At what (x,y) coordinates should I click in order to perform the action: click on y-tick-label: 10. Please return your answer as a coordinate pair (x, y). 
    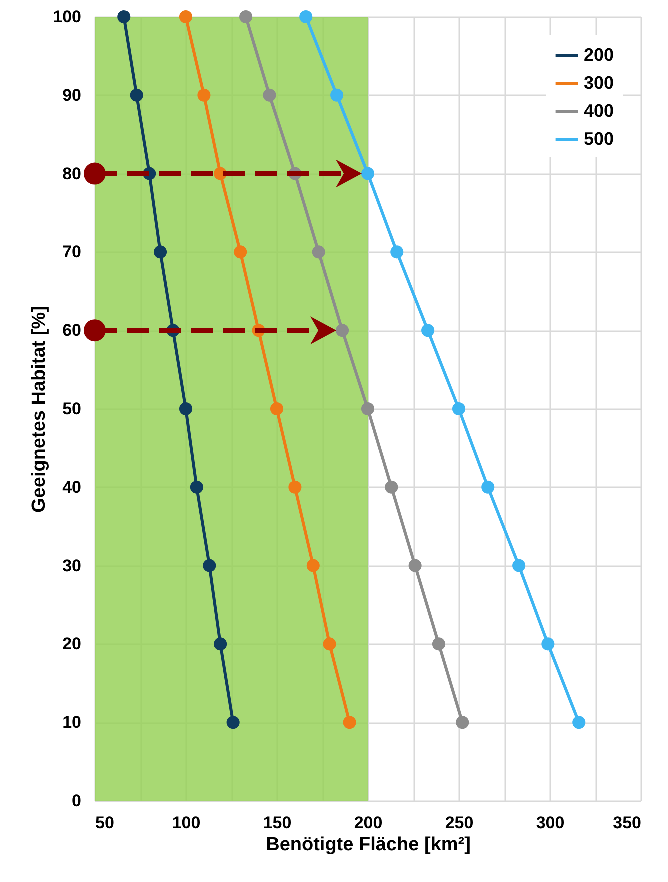
    Looking at the image, I should click on (72, 722).